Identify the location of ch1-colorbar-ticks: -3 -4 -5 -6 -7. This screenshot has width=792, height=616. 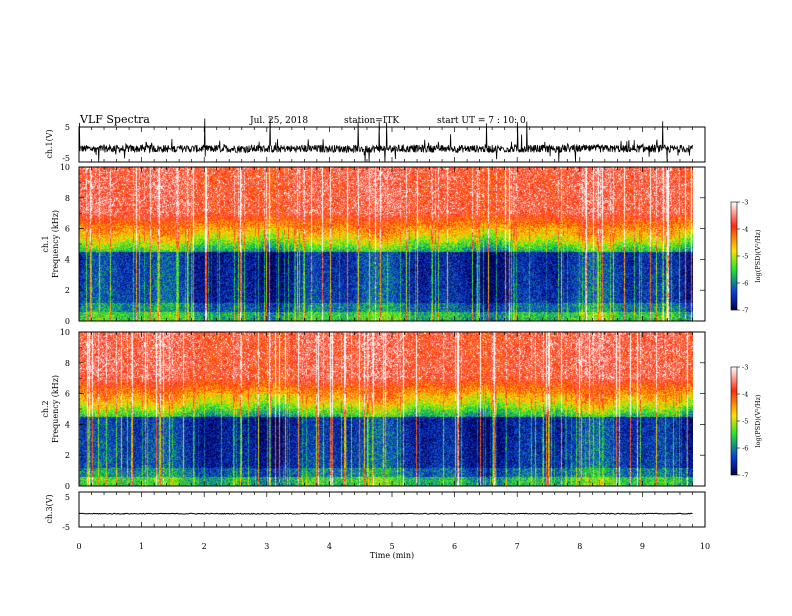
(742, 257).